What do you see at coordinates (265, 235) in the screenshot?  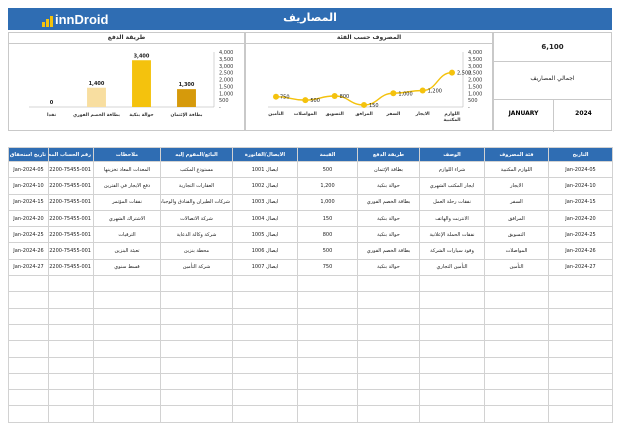 I see `table-cell: ايصال 1005` at bounding box center [265, 235].